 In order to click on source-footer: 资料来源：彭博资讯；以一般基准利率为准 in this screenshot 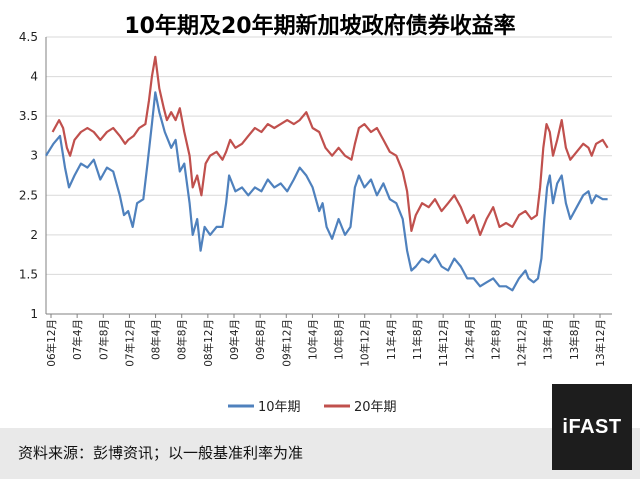, I will do `click(320, 453)`.